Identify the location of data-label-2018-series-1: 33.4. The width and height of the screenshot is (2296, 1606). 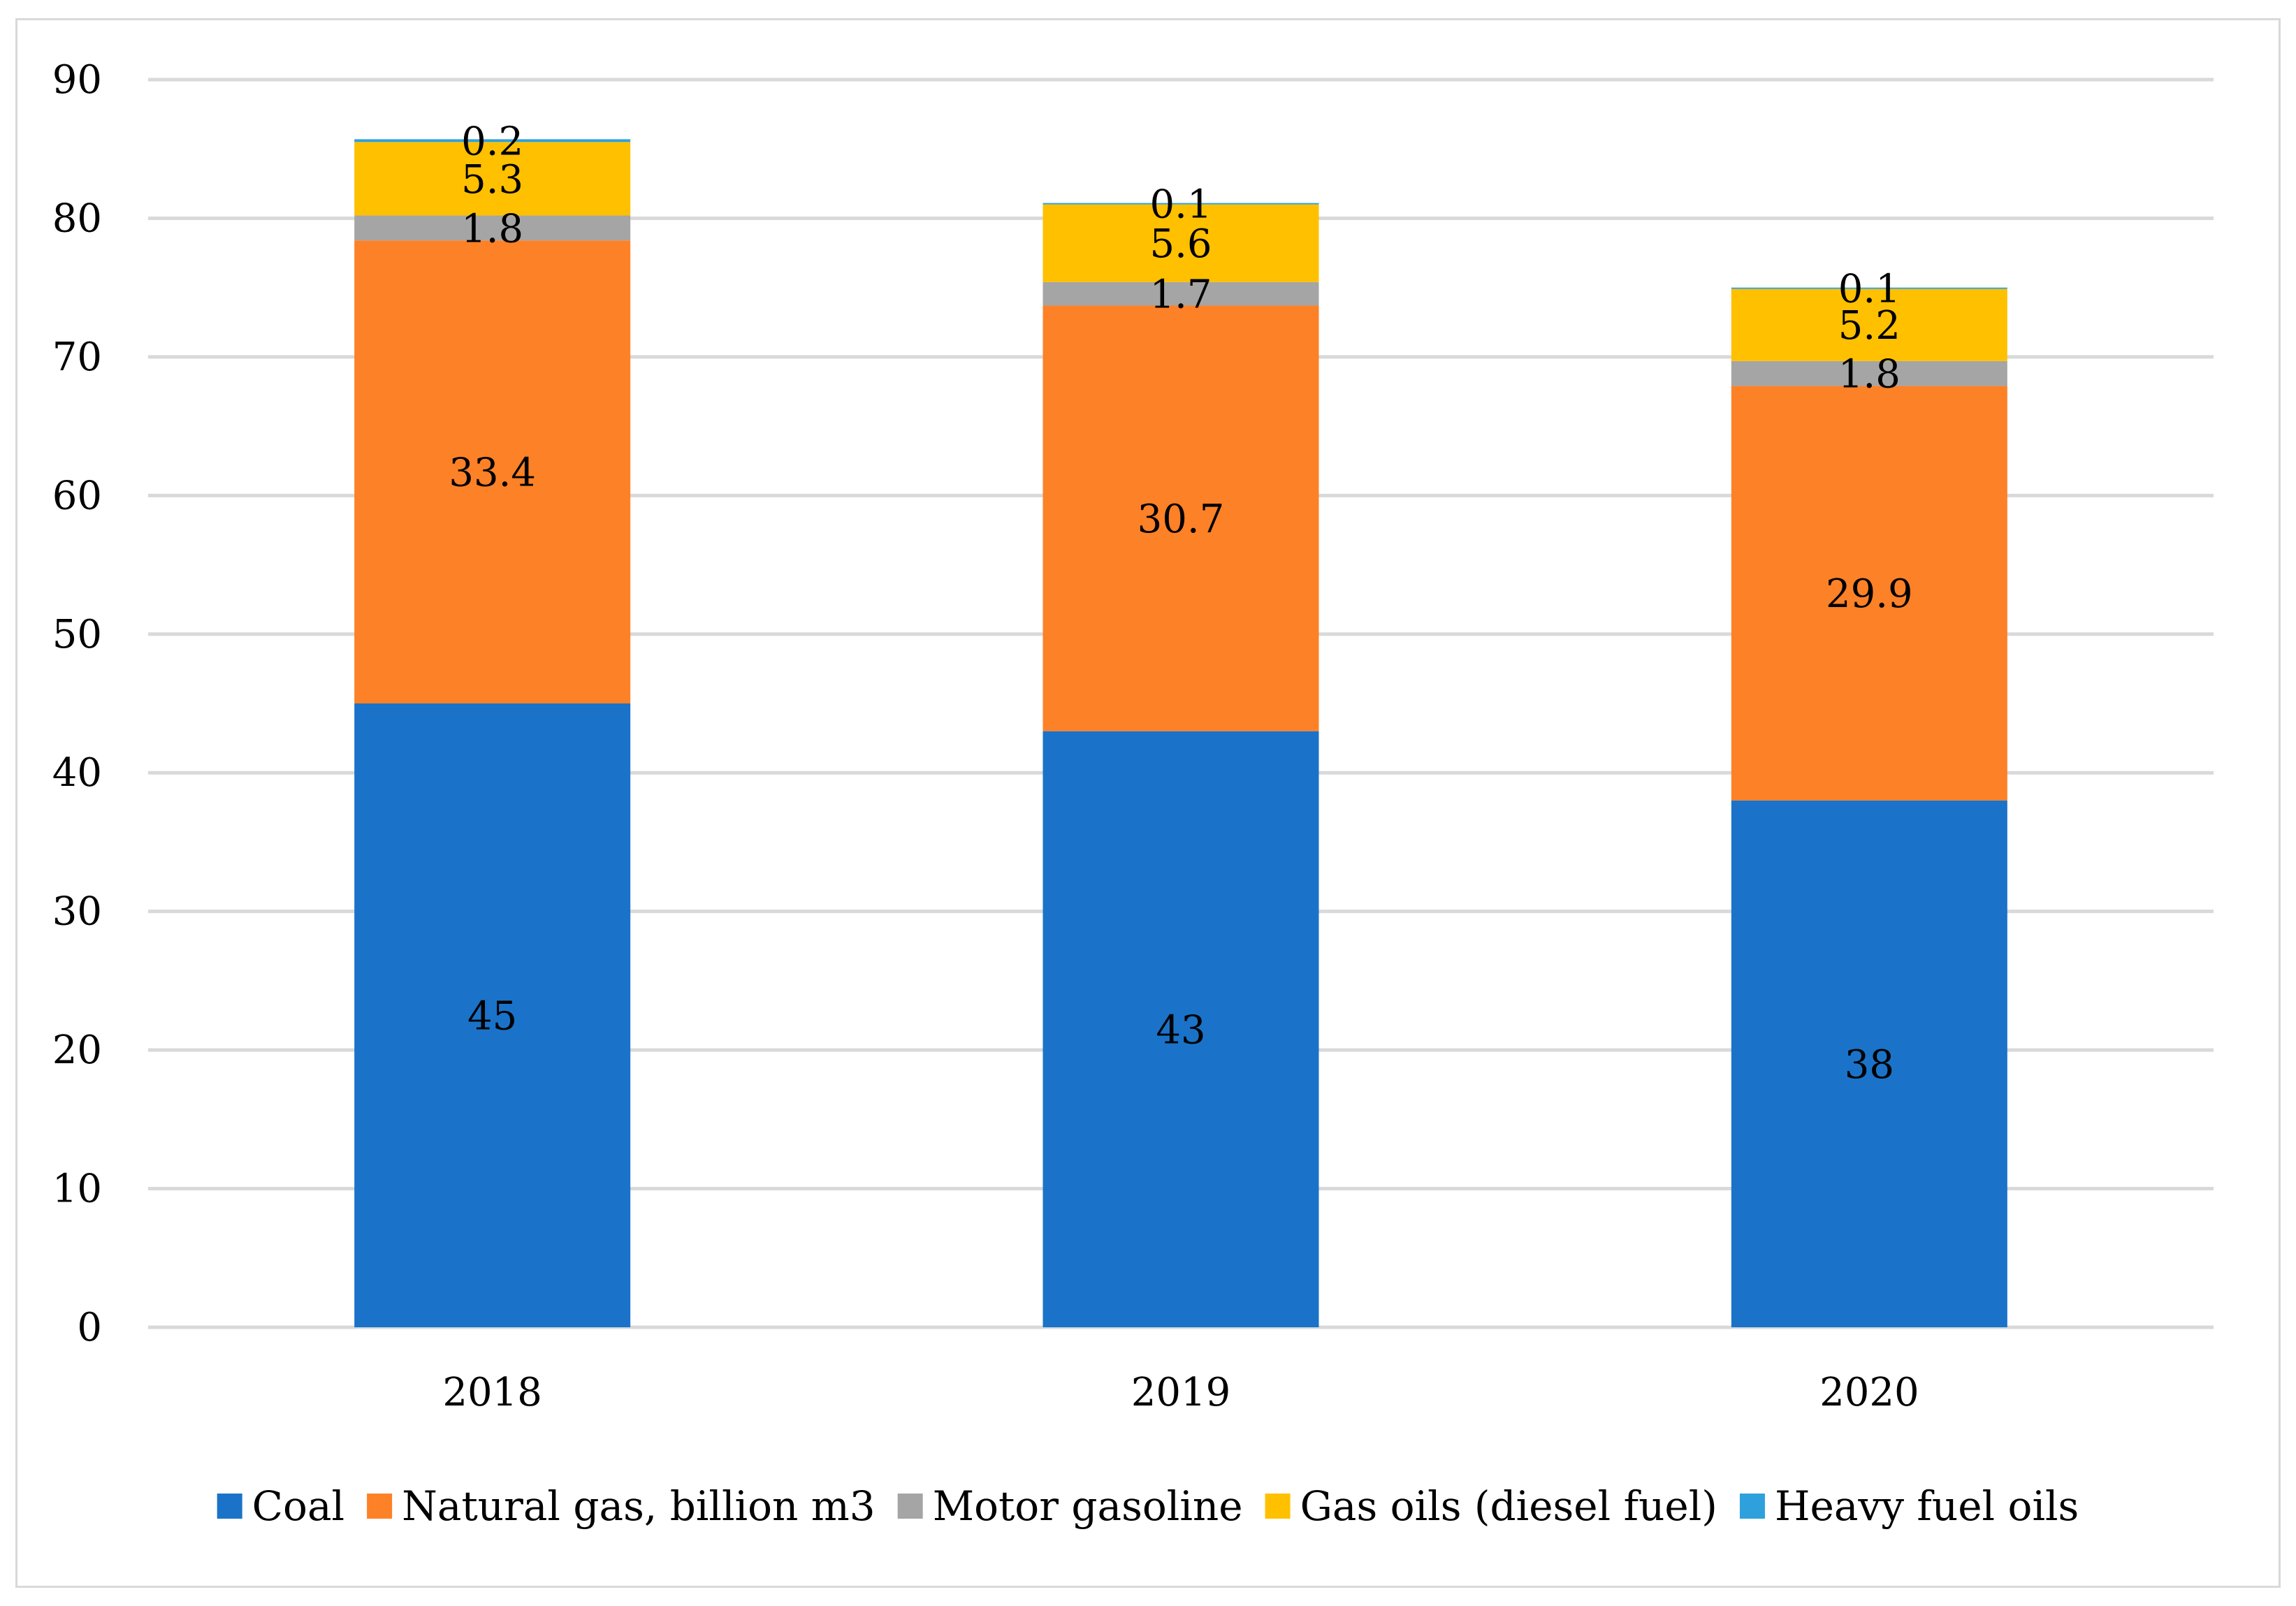
(493, 473).